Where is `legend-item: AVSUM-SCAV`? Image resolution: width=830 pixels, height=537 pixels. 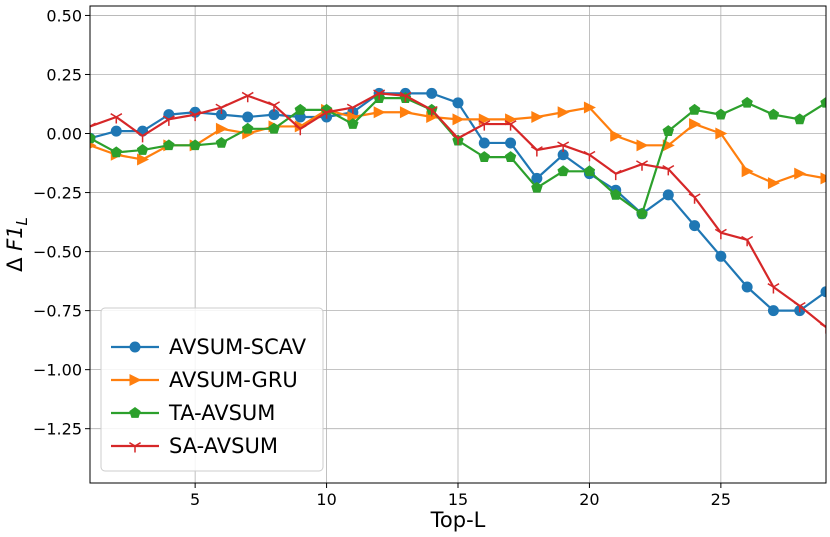 legend-item: AVSUM-SCAV is located at coordinates (209, 347).